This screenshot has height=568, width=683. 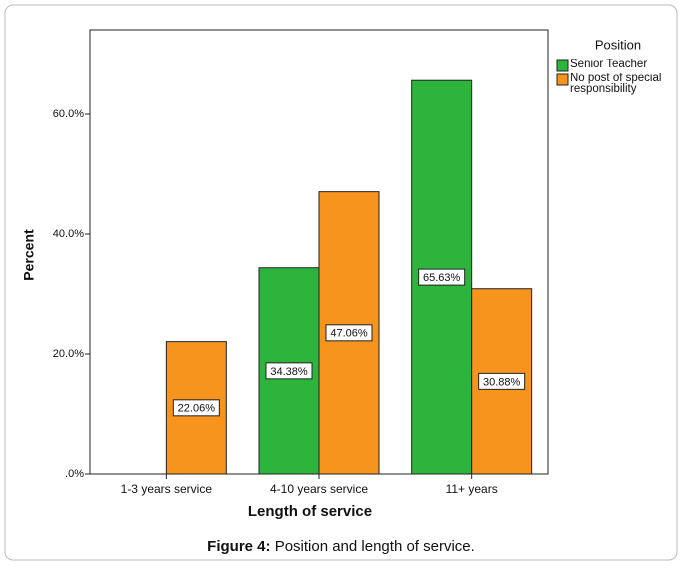 I want to click on value-label: 65.63%, so click(x=442, y=278).